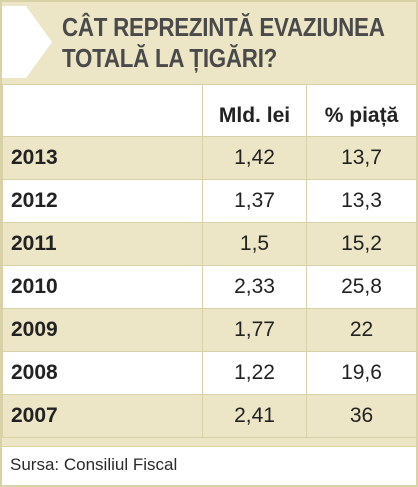 The height and width of the screenshot is (487, 418). Describe the element at coordinates (223, 27) in the screenshot. I see `title-line-1: CÂT REPREZINTĂ EVAZIUNEA` at that location.